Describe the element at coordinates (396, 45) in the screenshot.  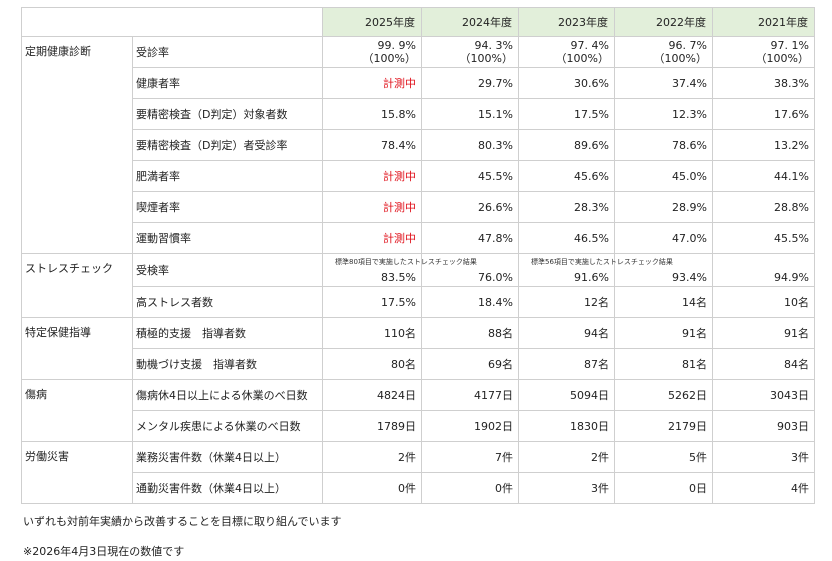
I see `value-main: 99. 9%` at that location.